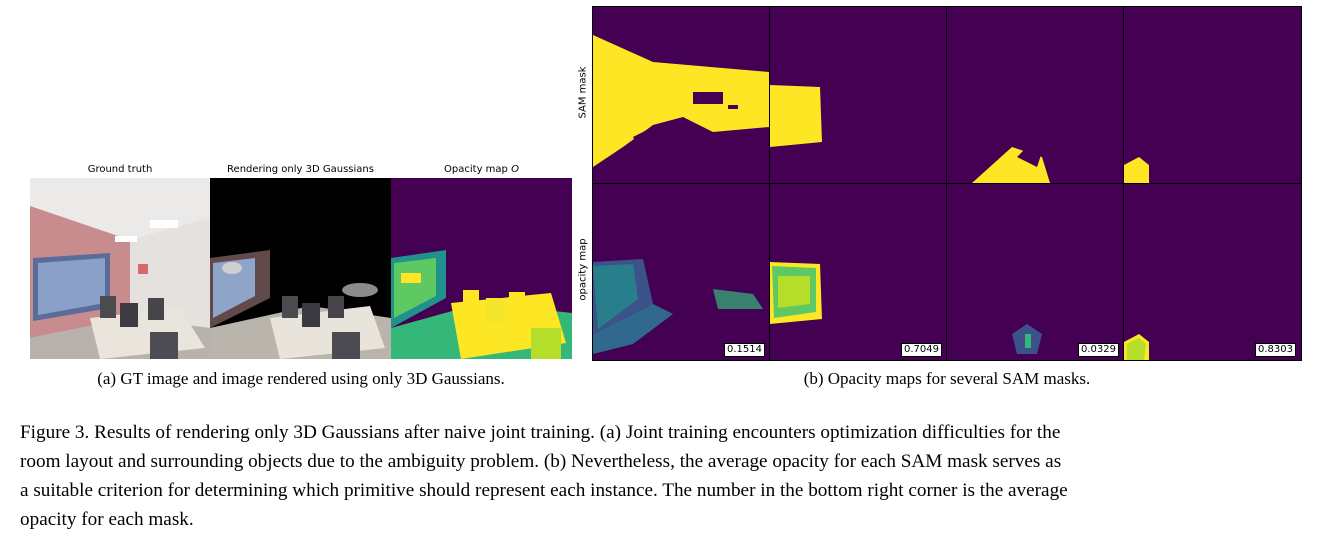  I want to click on subcaption-b: (b) Opacity maps for several SAM masks., so click(947, 378).